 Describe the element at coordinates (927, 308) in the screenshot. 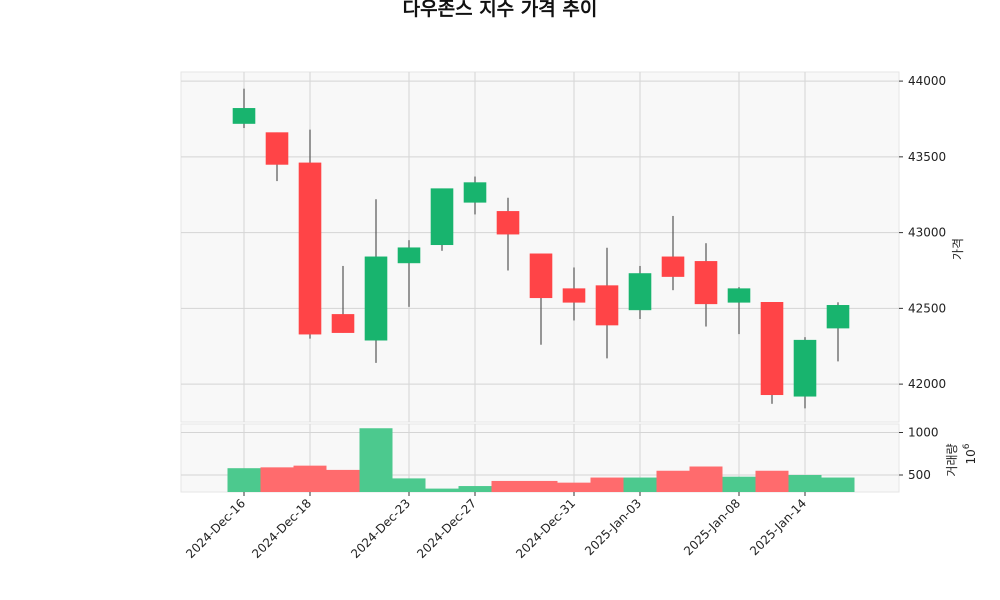

I see `price-tick-label: 42500` at that location.